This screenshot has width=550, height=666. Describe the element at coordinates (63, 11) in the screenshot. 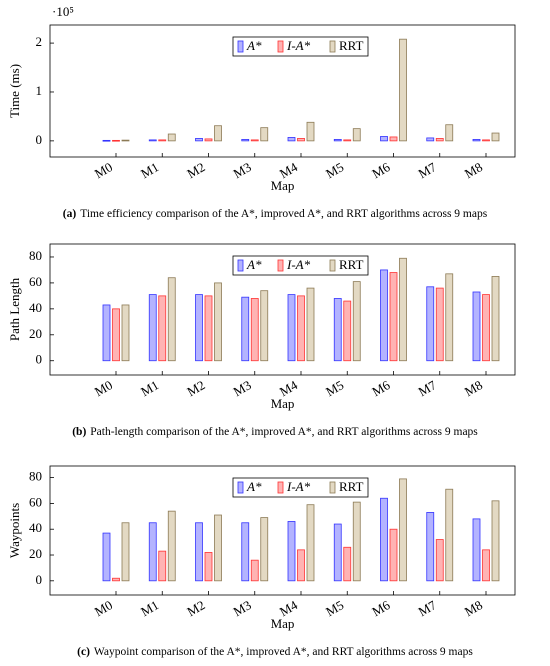

I see `axis-exponent: ·10⁵` at that location.